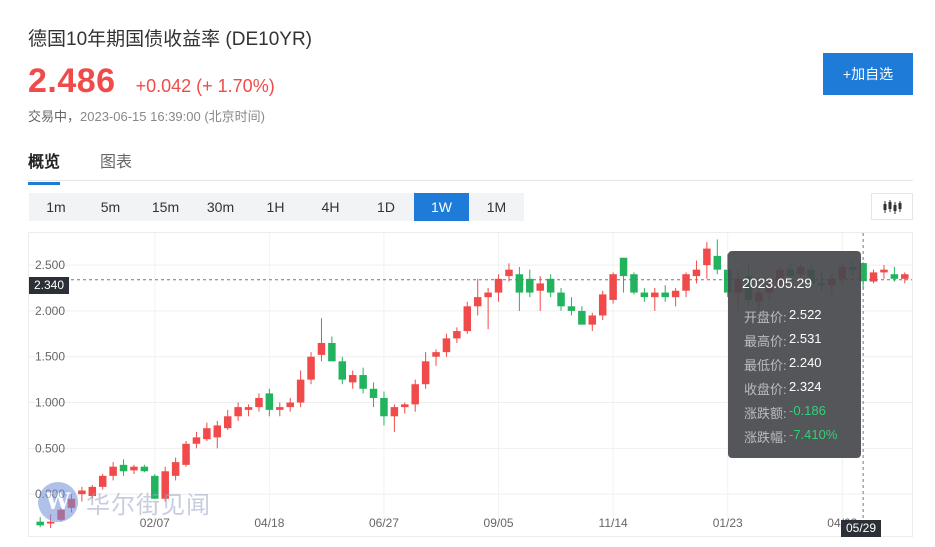  I want to click on tooltip-value: 2.240, so click(805, 362).